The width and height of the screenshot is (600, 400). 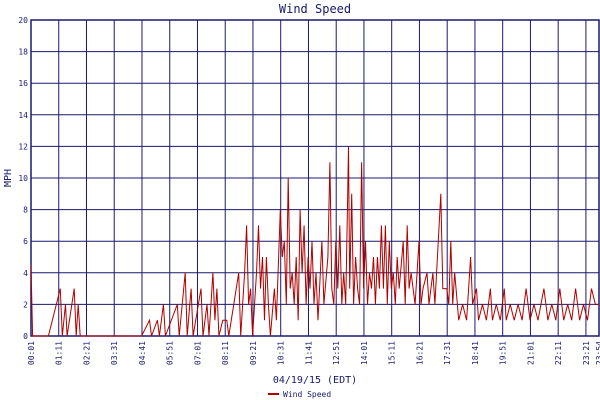 I want to click on y-tick-label: 18, so click(x=23, y=52).